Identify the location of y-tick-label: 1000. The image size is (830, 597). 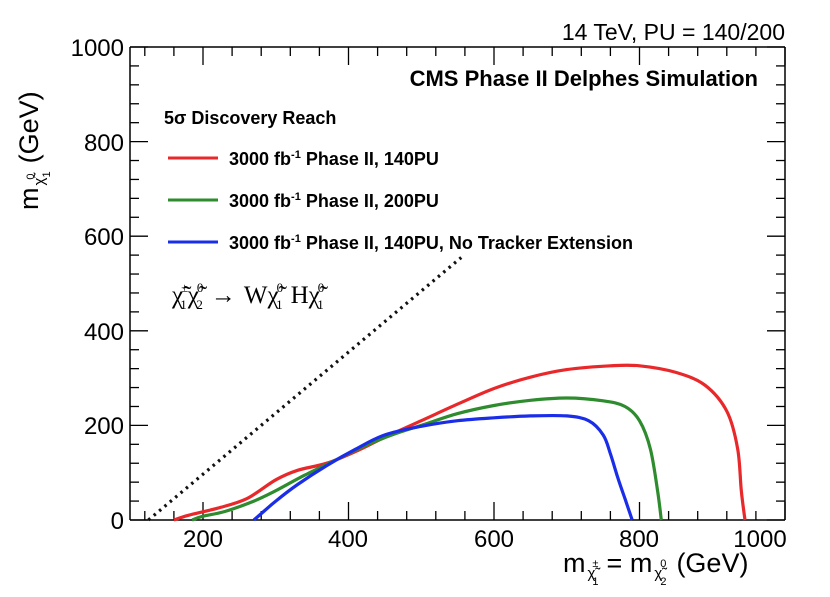
(97, 48).